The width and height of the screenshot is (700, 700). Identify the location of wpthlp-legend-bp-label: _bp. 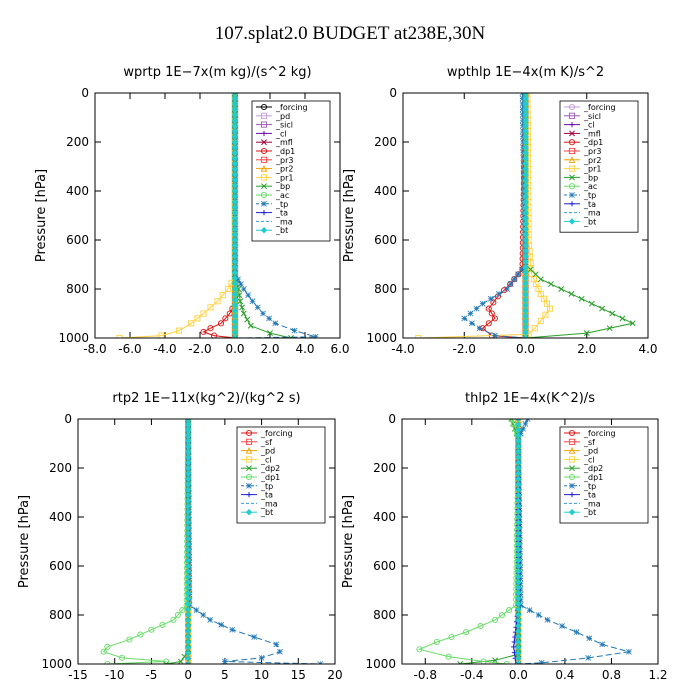
(590, 177).